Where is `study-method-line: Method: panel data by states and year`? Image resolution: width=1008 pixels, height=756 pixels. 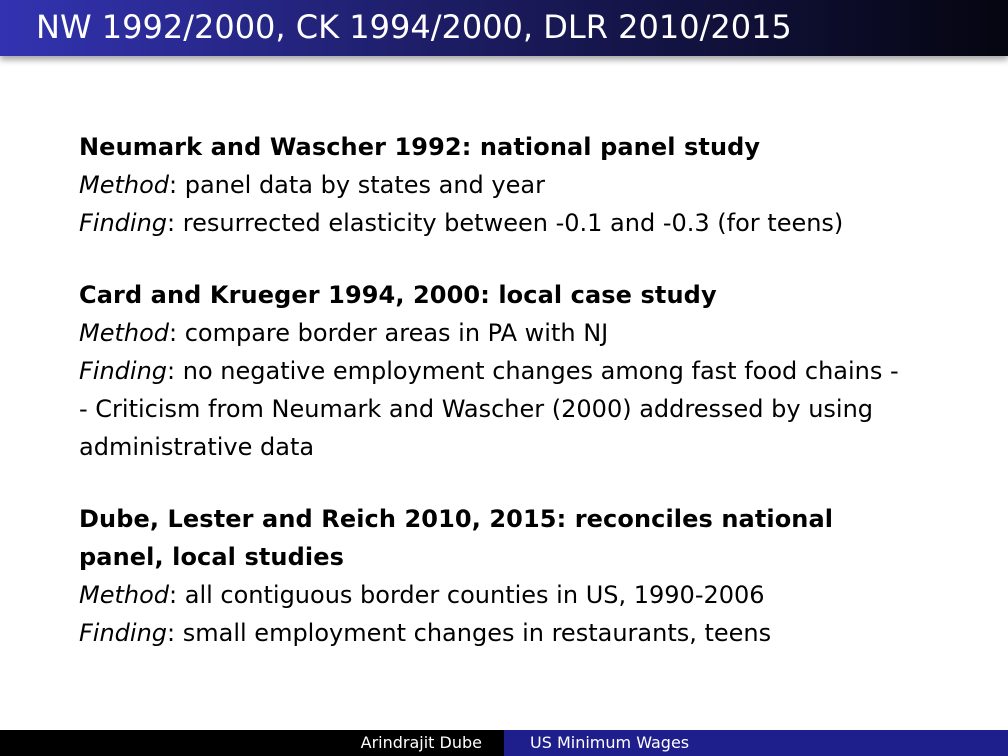
study-method-line: Method: panel data by states and year is located at coordinates (519, 185).